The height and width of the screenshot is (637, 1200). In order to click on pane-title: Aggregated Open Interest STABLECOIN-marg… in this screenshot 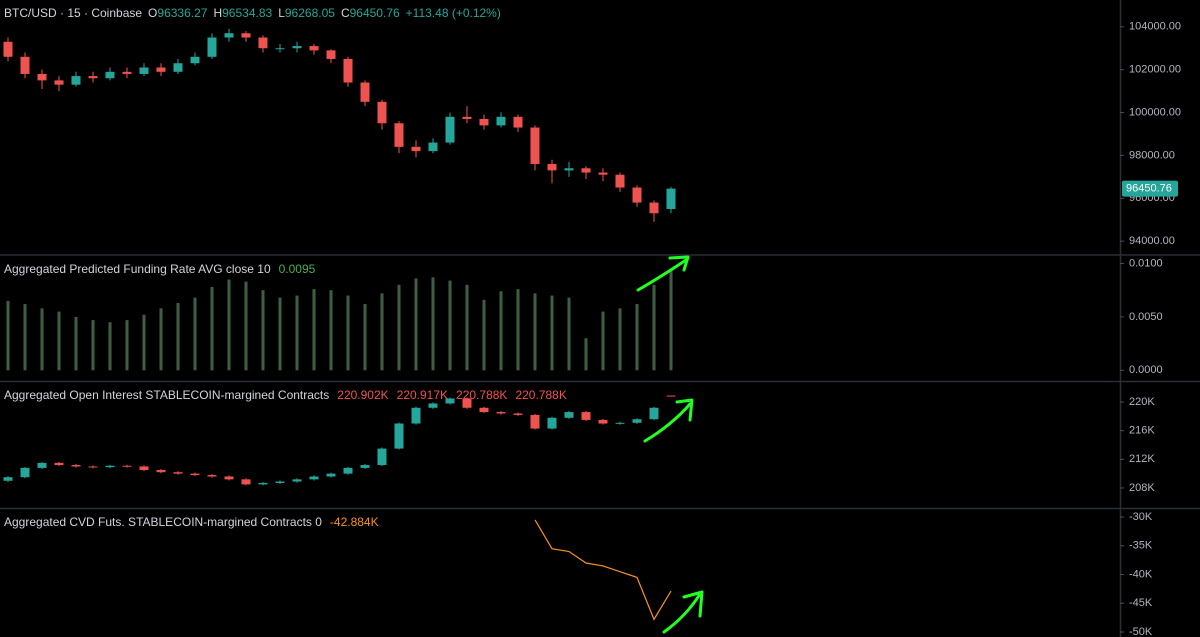, I will do `click(166, 395)`.